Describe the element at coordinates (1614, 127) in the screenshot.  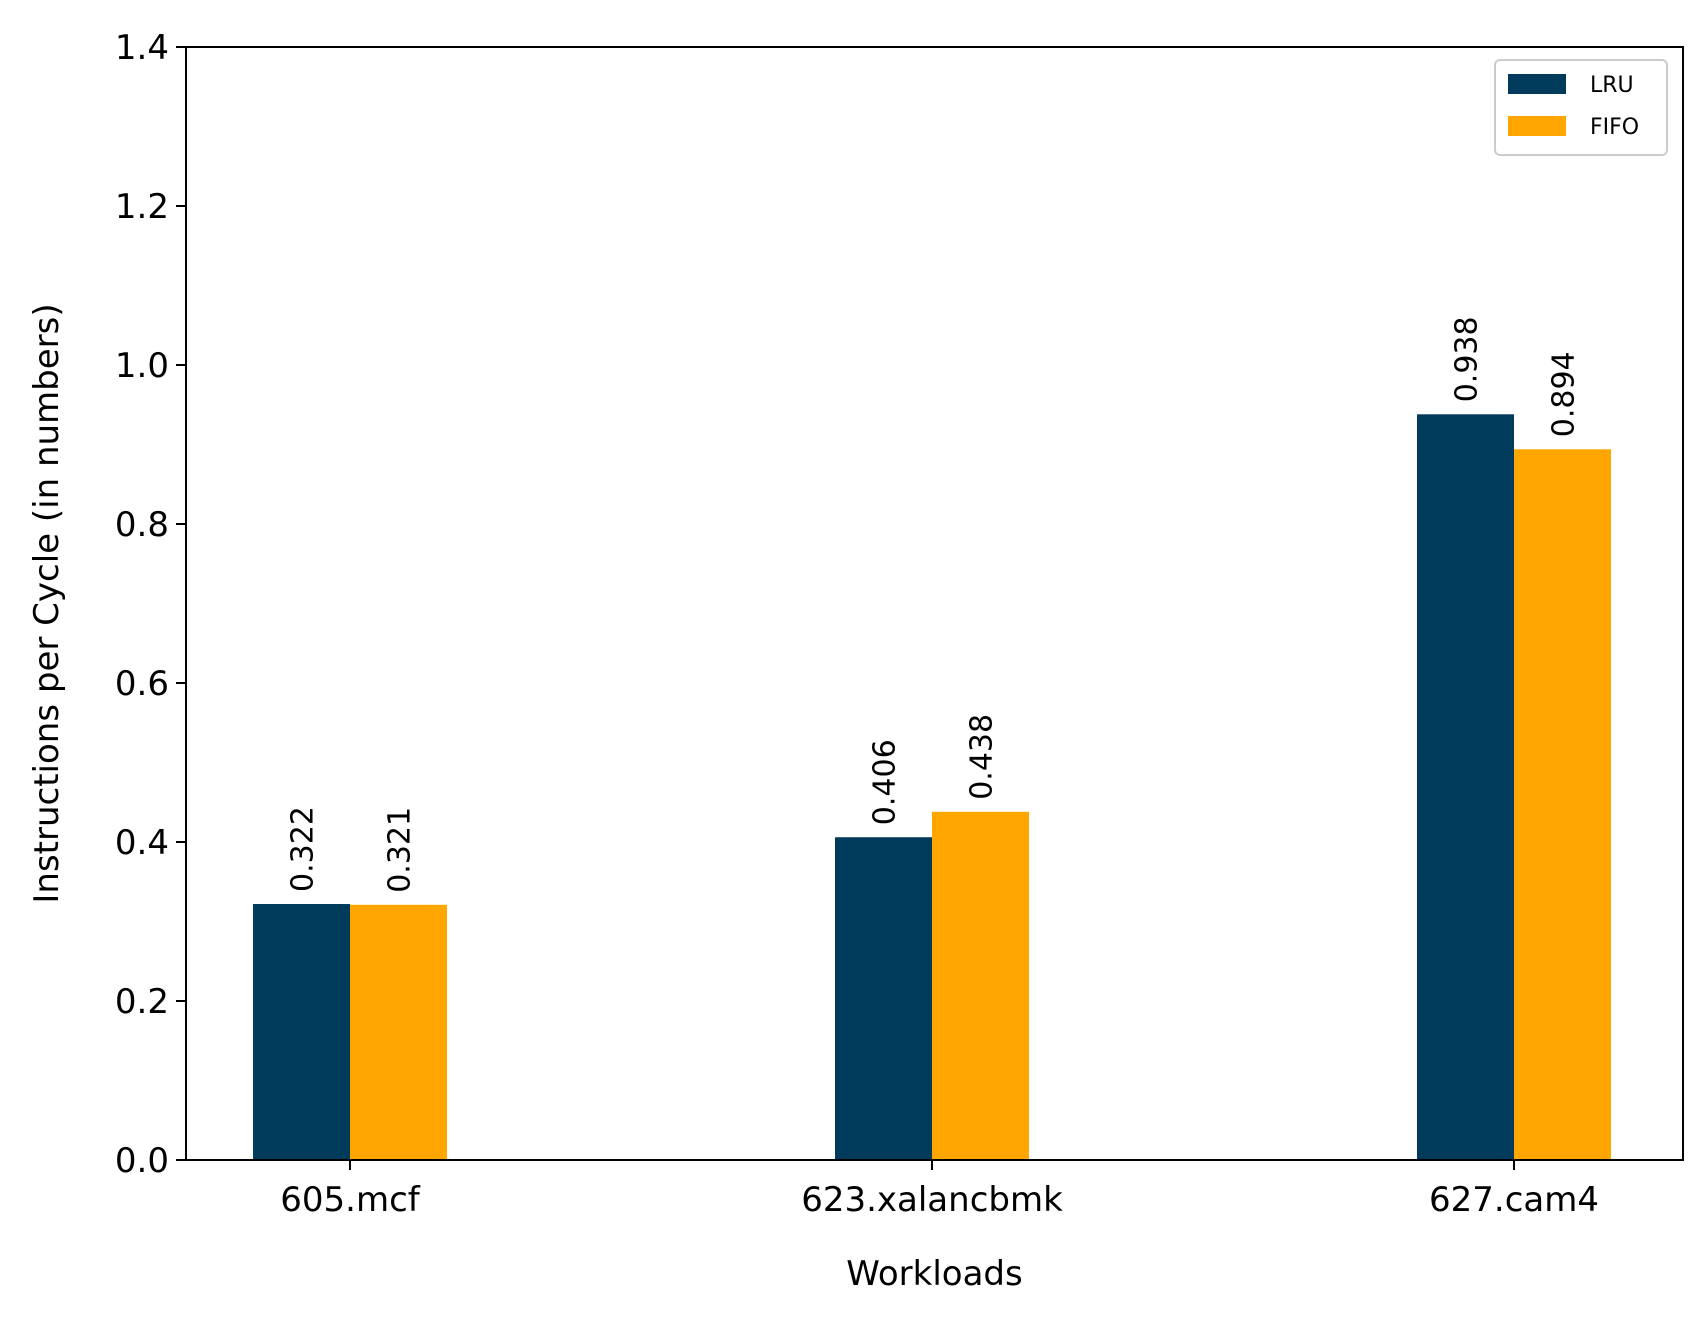
I see `legend-label-fifo: FIFO` at that location.